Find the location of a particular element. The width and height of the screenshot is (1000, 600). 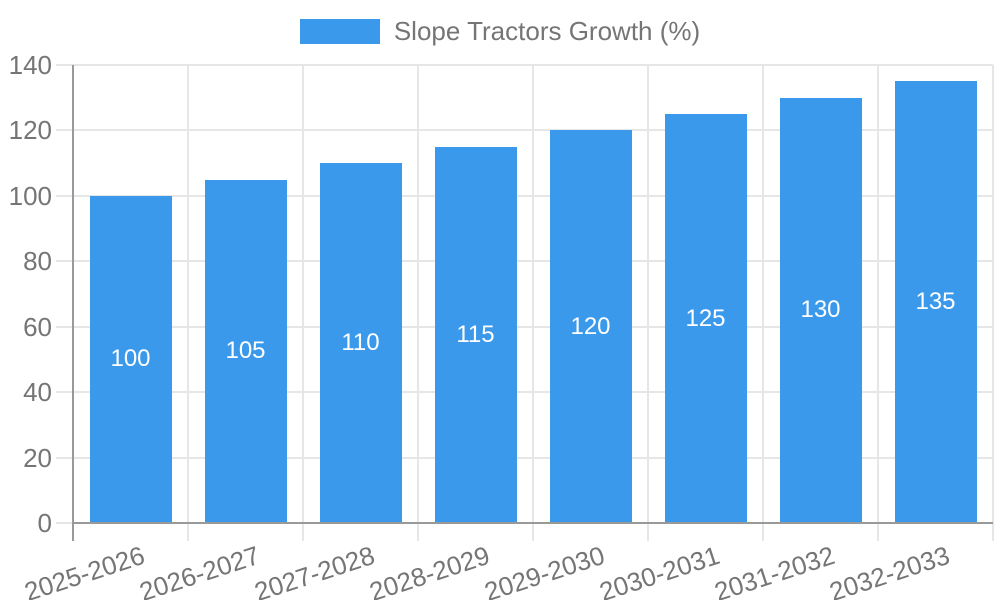

y-axis-label: 60 is located at coordinates (37, 326).